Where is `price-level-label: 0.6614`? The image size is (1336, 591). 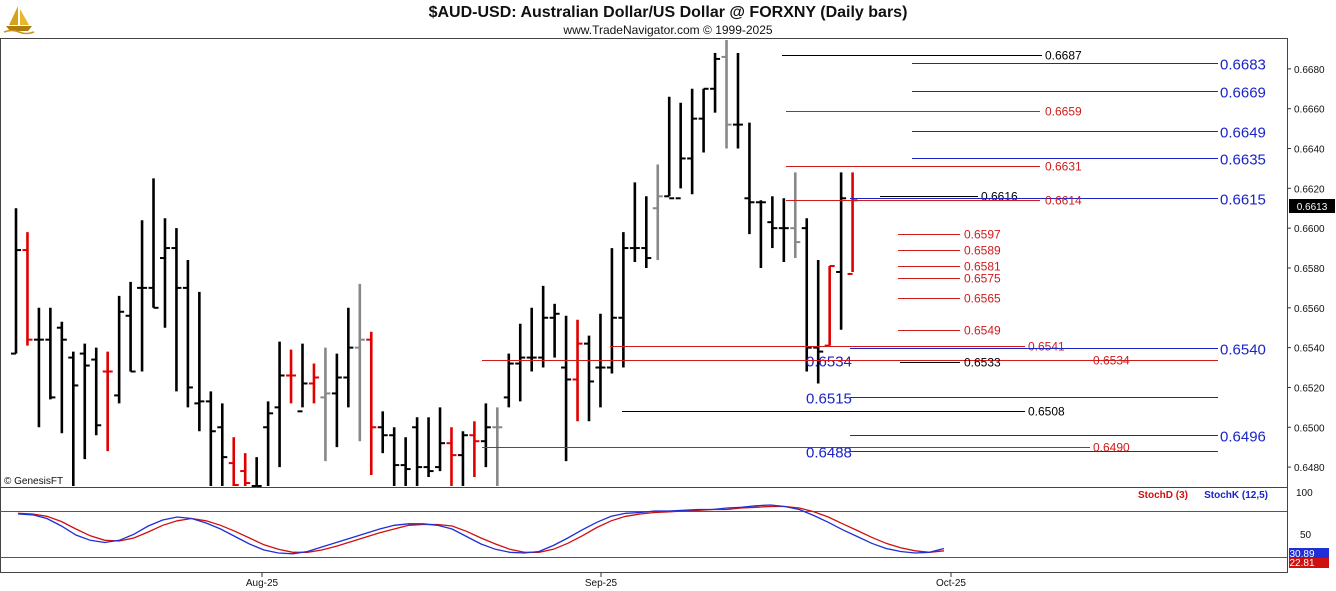
price-level-label: 0.6614 is located at coordinates (1063, 201).